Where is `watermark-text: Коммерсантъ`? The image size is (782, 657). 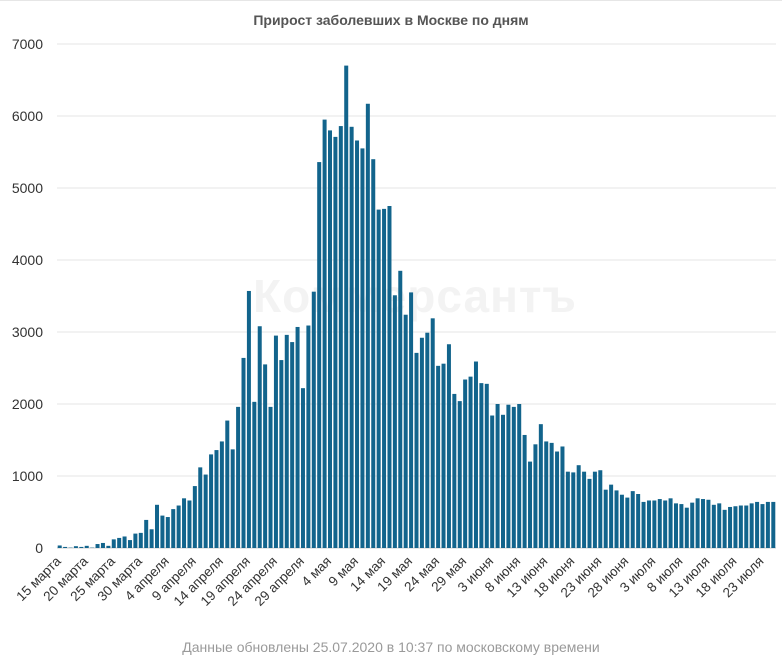 watermark-text: Коммерсантъ is located at coordinates (415, 296).